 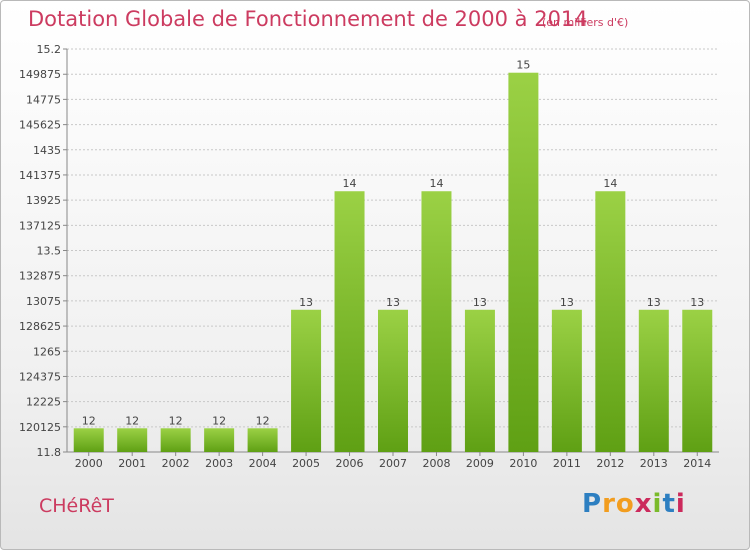 I want to click on y-tick-label: 11.8, so click(x=49, y=452).